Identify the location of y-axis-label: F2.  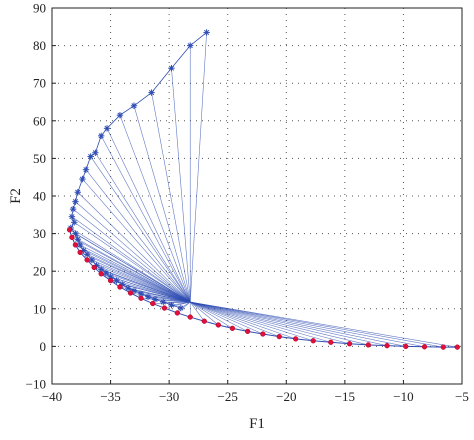
(16, 196).